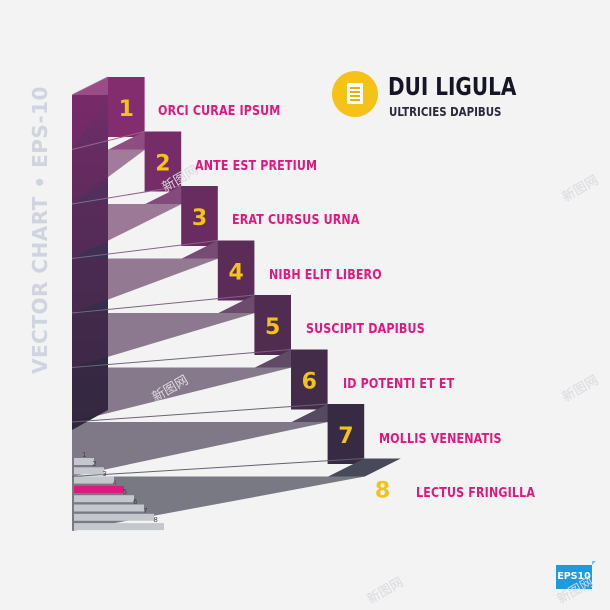  Describe the element at coordinates (219, 111) in the screenshot. I see `step-label: ORCI CURAE IPSUM` at that location.